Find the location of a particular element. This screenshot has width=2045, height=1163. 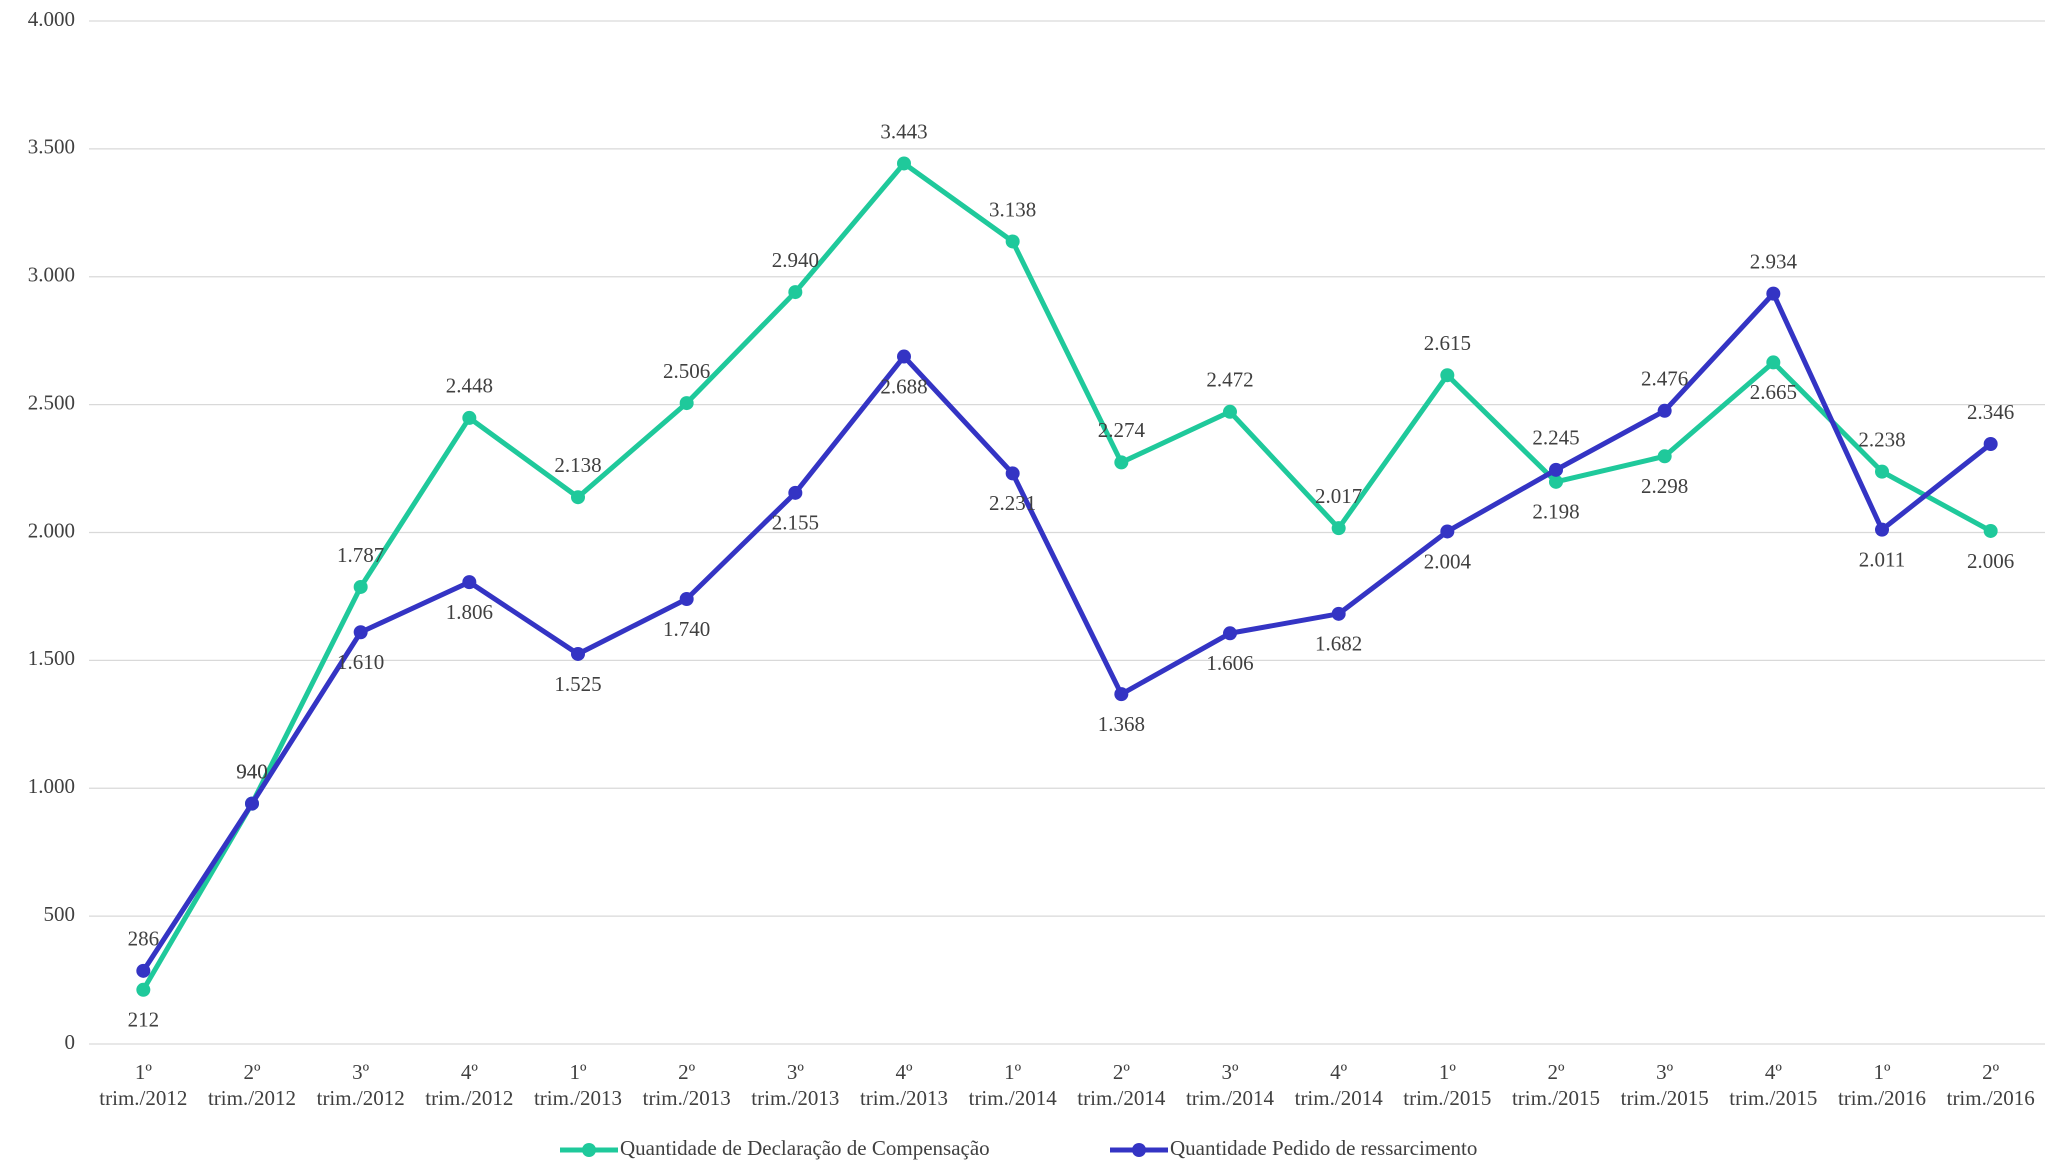

data-label: 2.004 is located at coordinates (1448, 561).